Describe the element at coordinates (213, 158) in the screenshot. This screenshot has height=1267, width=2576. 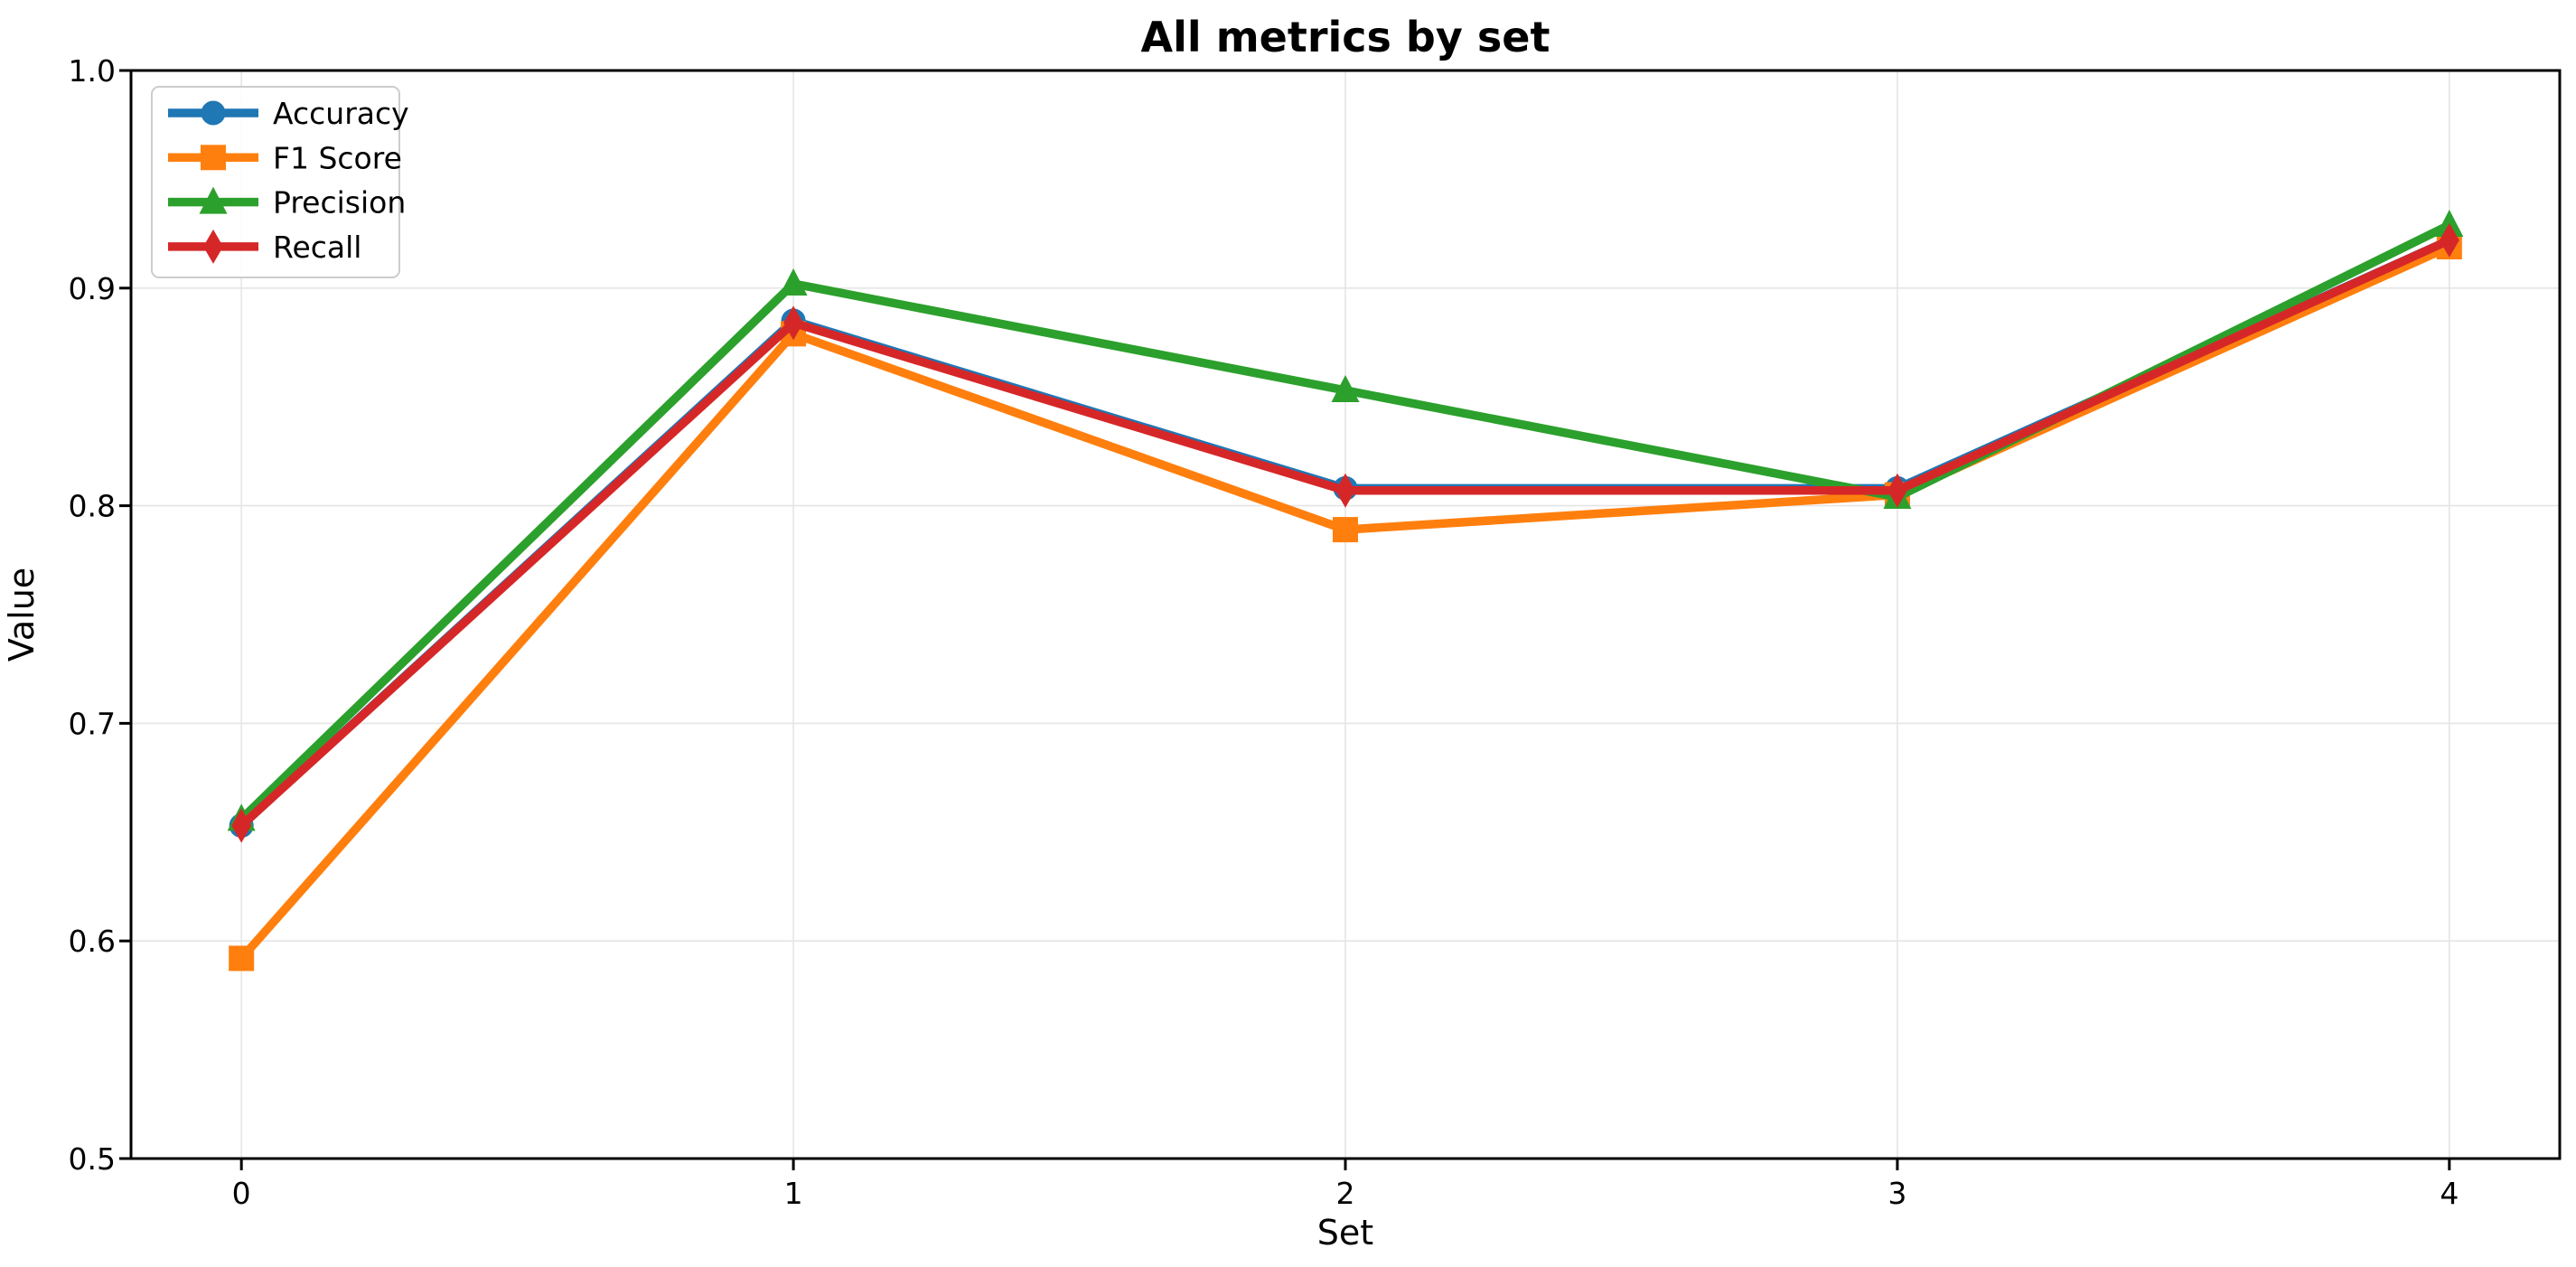
I see `square-marker-icon` at that location.